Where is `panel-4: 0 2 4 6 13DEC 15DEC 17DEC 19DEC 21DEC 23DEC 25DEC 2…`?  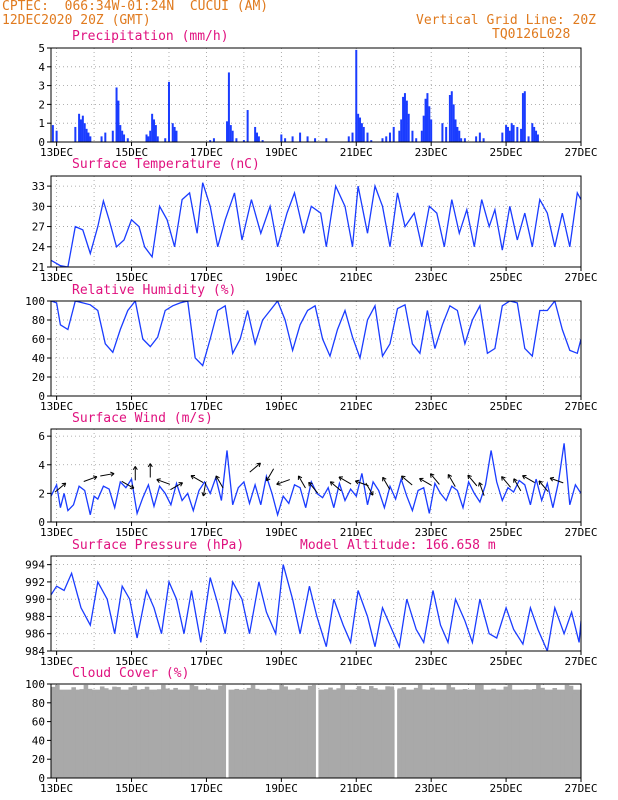
panel-4: 0 2 4 6 13DEC 15DEC 17DEC 19DEC 21DEC 23DEC 25DEC 2… is located at coordinates (317, 475).